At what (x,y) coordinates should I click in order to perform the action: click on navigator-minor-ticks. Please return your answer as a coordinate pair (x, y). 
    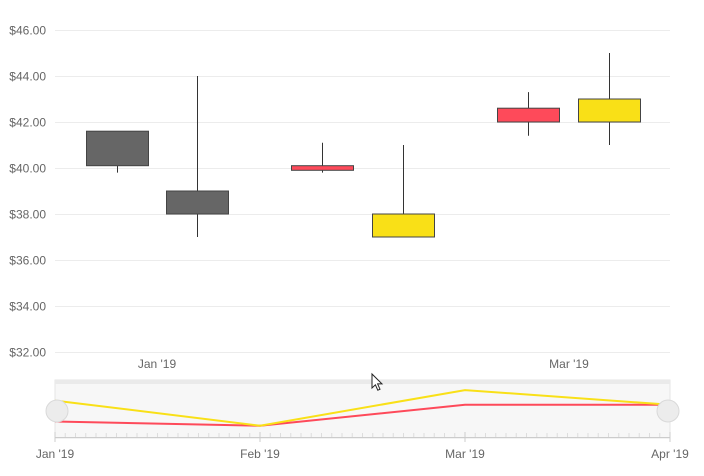
    Looking at the image, I should click on (362, 435).